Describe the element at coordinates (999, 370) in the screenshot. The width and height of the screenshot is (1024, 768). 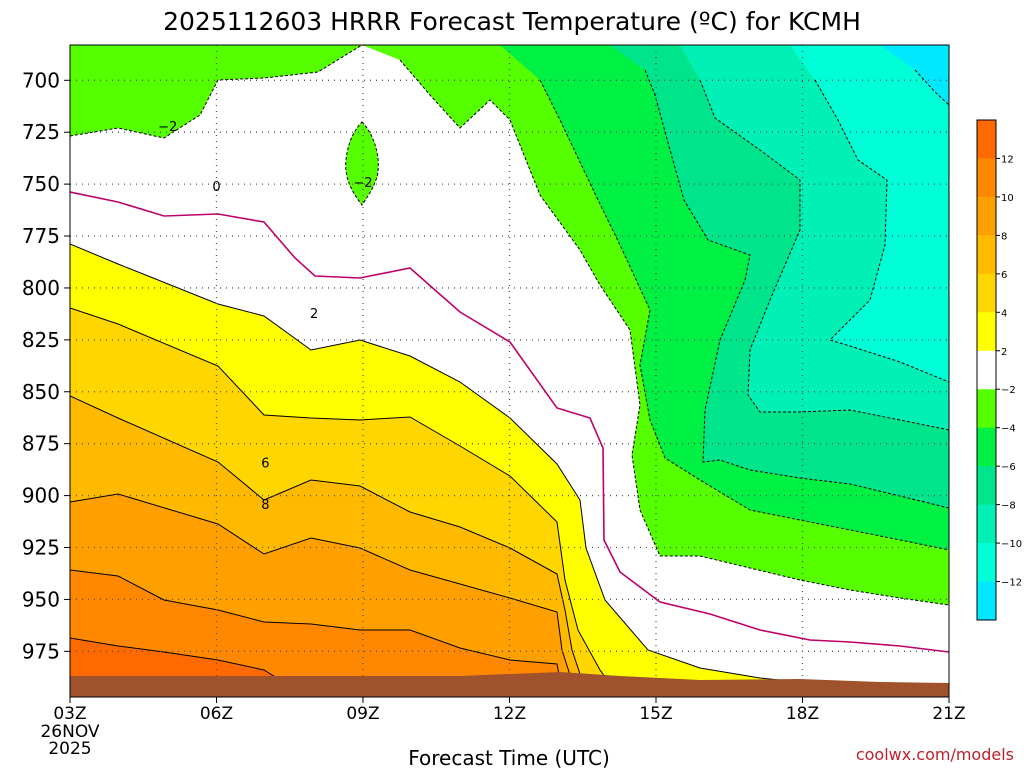
I see `colorbar: 12 10 8 6 4 2 −2 −4 −6 −8 −10 −12` at that location.